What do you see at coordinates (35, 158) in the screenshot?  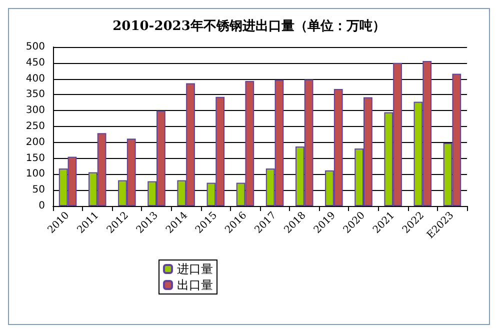 I see `y-tick-label: 150` at bounding box center [35, 158].